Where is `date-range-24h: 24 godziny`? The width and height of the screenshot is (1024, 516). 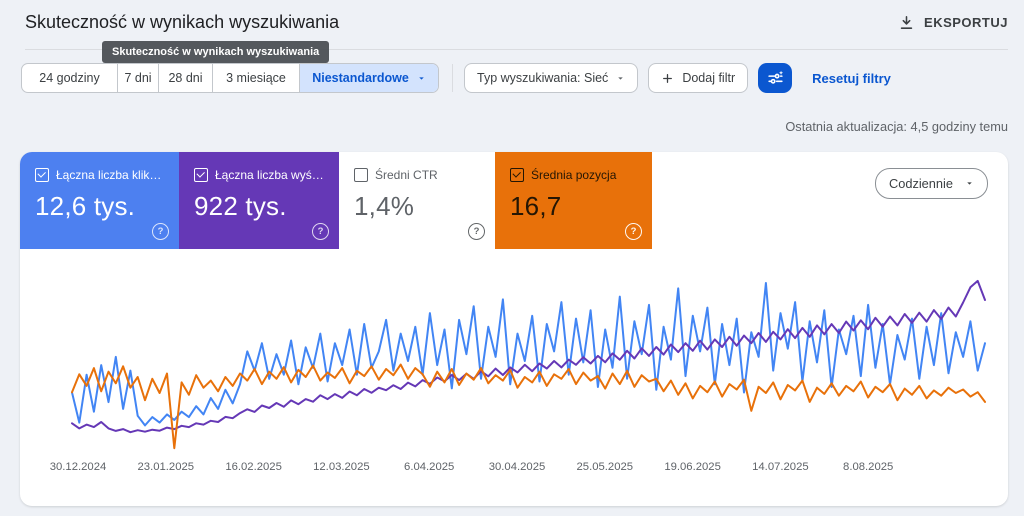
date-range-24h: 24 godziny is located at coordinates (70, 78).